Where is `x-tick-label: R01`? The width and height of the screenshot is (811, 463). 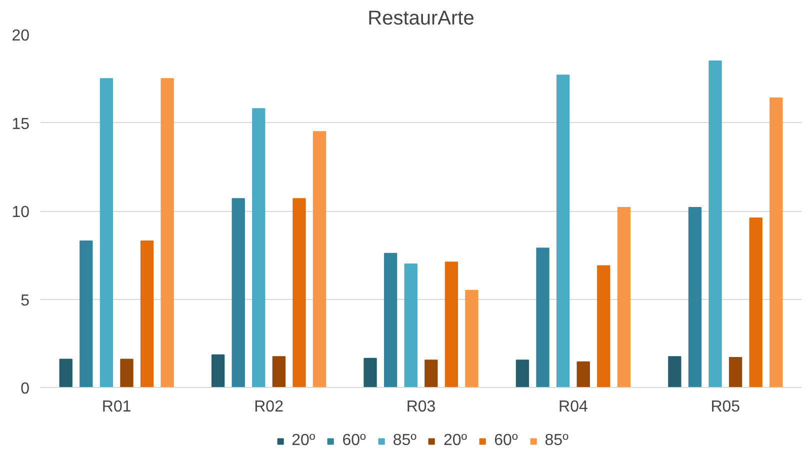
x-tick-label: R01 is located at coordinates (117, 407).